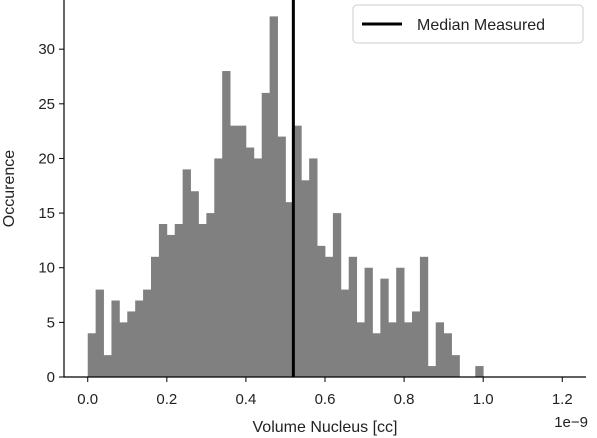  I want to click on y-tick-label: 0, so click(51, 377).